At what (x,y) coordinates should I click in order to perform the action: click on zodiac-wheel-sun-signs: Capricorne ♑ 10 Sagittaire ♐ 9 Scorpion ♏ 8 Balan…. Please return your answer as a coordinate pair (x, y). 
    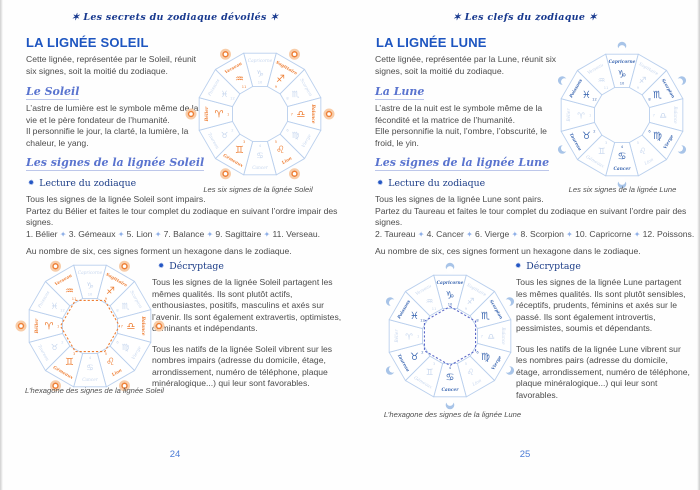
    Looking at the image, I should click on (260, 114).